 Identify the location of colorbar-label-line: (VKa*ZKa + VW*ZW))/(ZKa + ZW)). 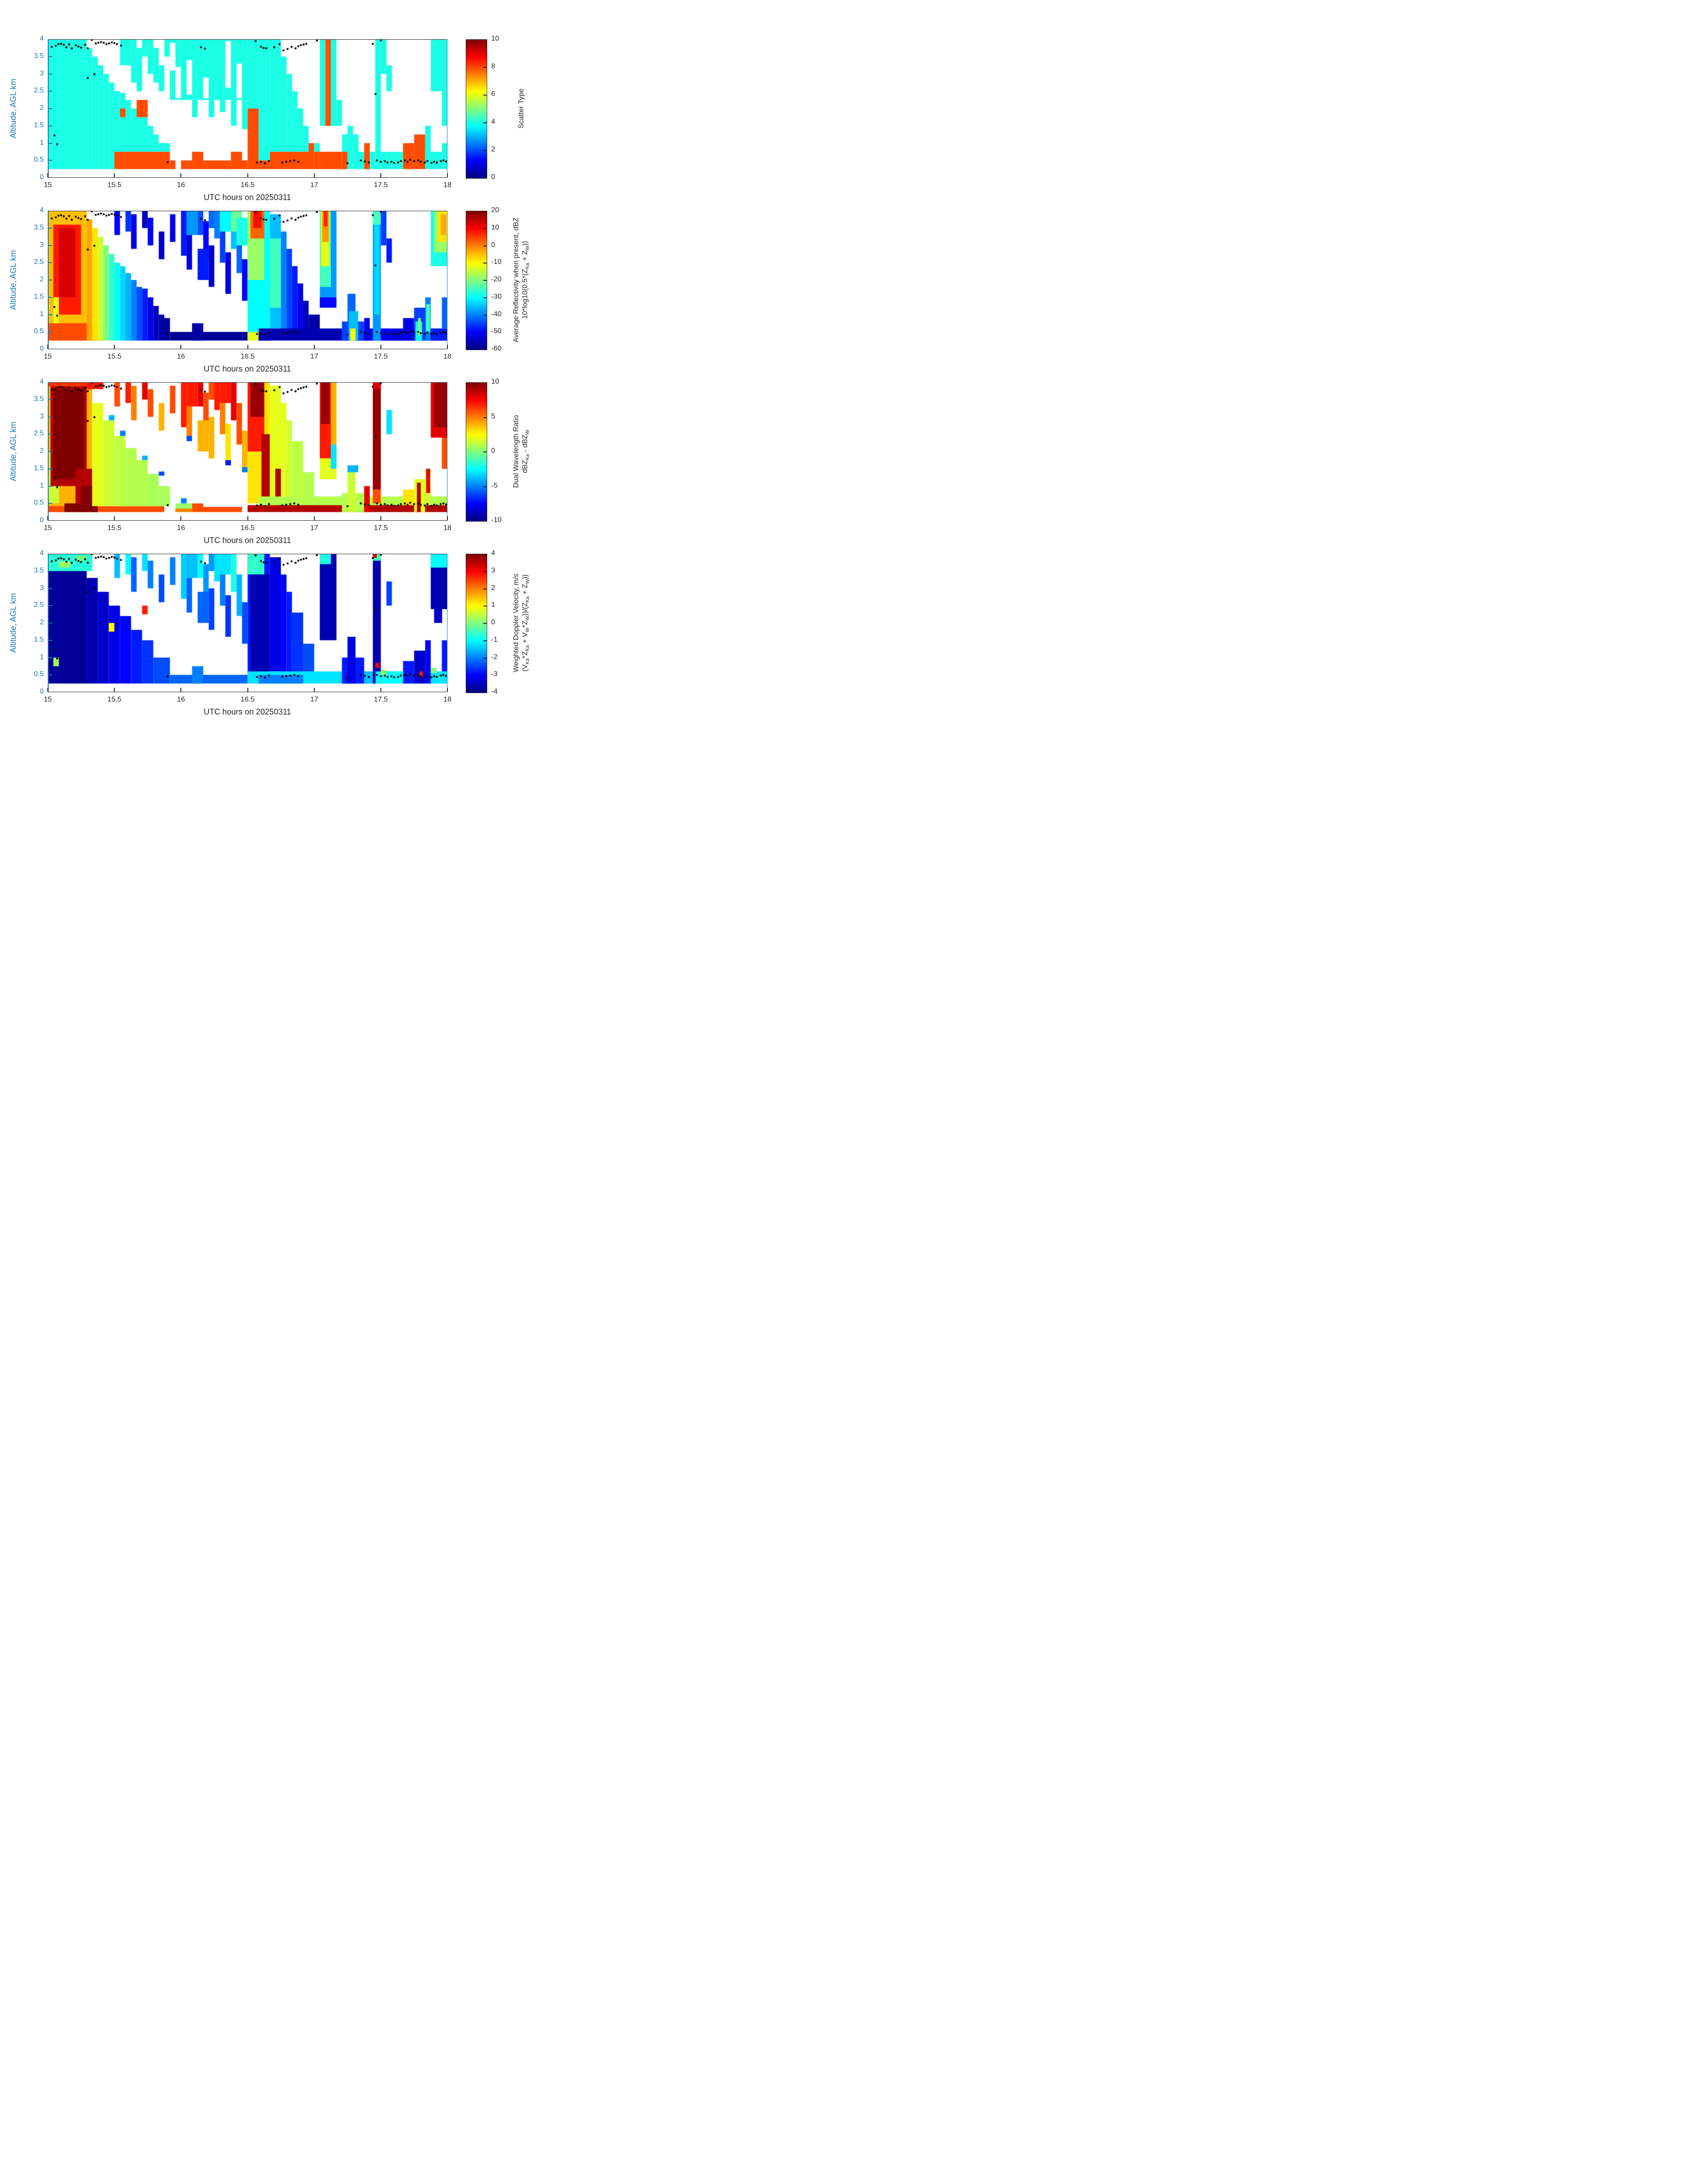
(525, 623).